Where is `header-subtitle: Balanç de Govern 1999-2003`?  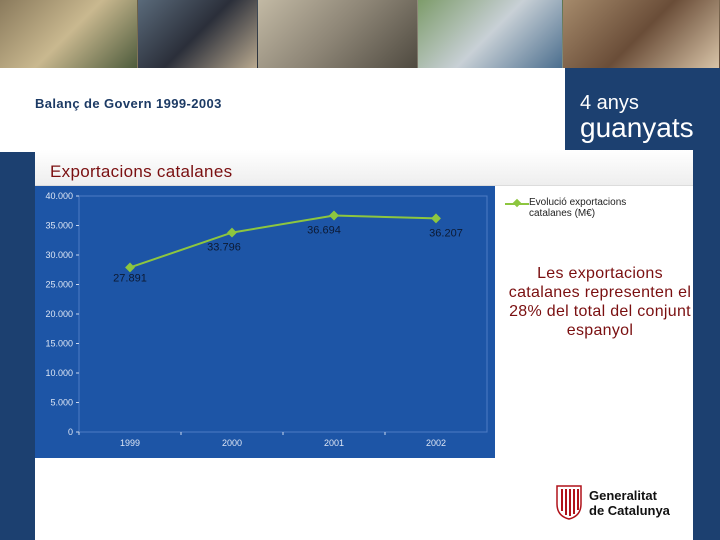
header-subtitle: Balanç de Govern 1999-2003 is located at coordinates (128, 103).